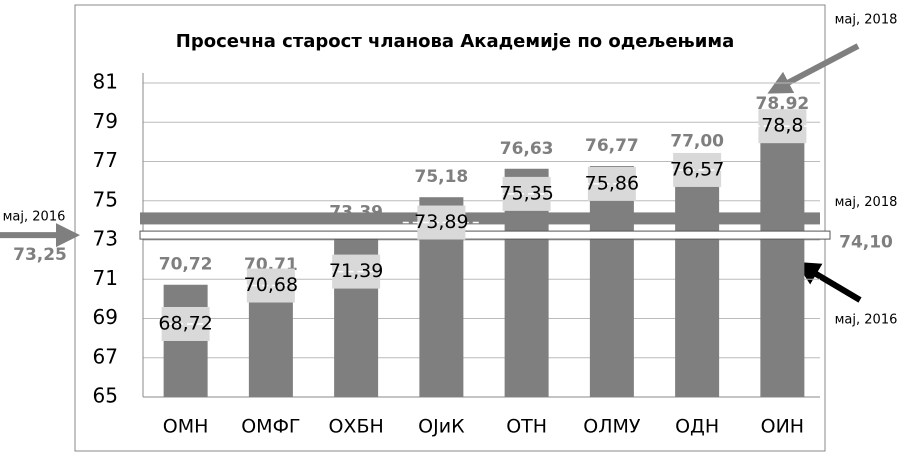 This screenshot has width=909, height=454. I want to click on x-tick-label: ОИН, so click(782, 427).